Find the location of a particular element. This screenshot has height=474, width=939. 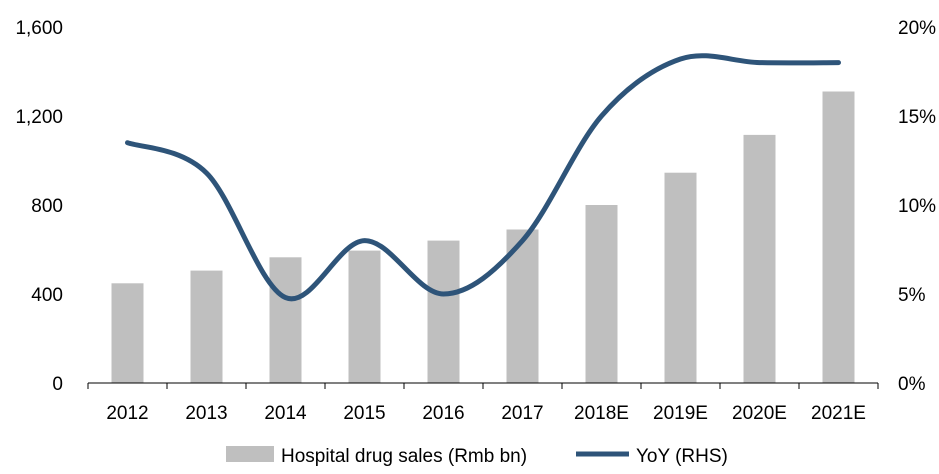

bar-2021E is located at coordinates (838, 237).